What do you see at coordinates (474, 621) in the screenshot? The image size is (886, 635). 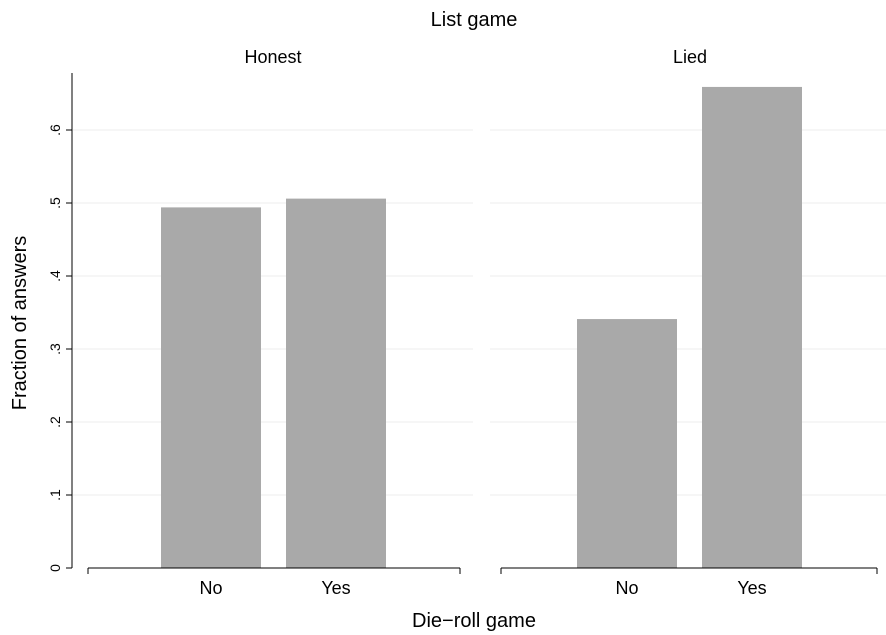 I see `x-axis-label: Die−roll game` at bounding box center [474, 621].